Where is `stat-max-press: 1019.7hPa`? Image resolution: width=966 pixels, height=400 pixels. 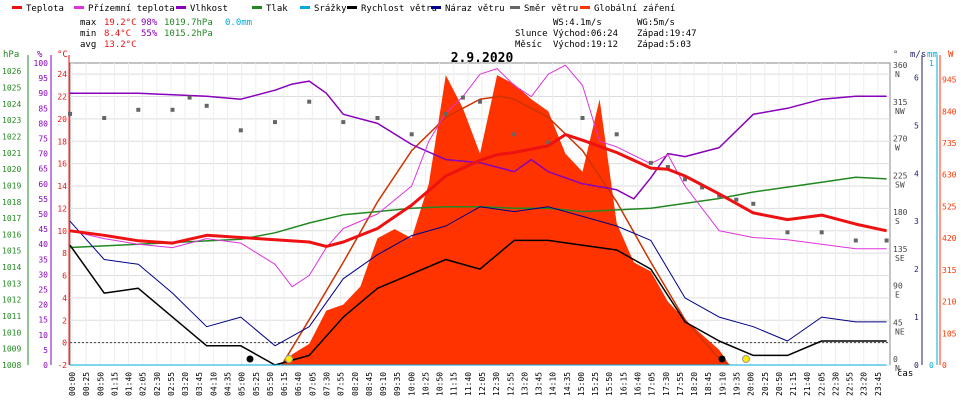 stat-max-press: 1019.7hPa is located at coordinates (188, 23).